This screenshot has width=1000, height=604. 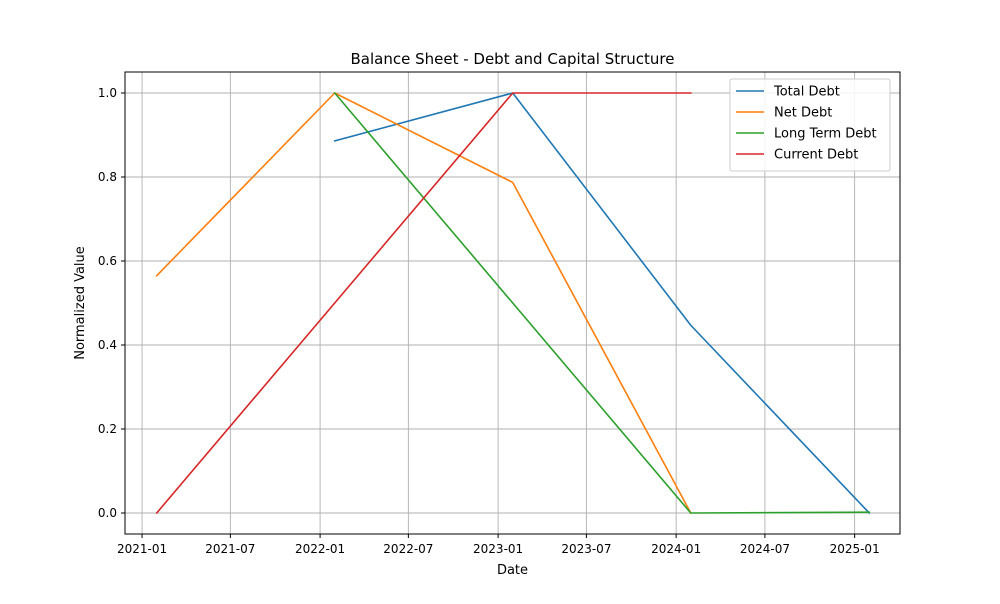 I want to click on legend-label-long-term-debt: Long Term Debt, so click(x=825, y=134).